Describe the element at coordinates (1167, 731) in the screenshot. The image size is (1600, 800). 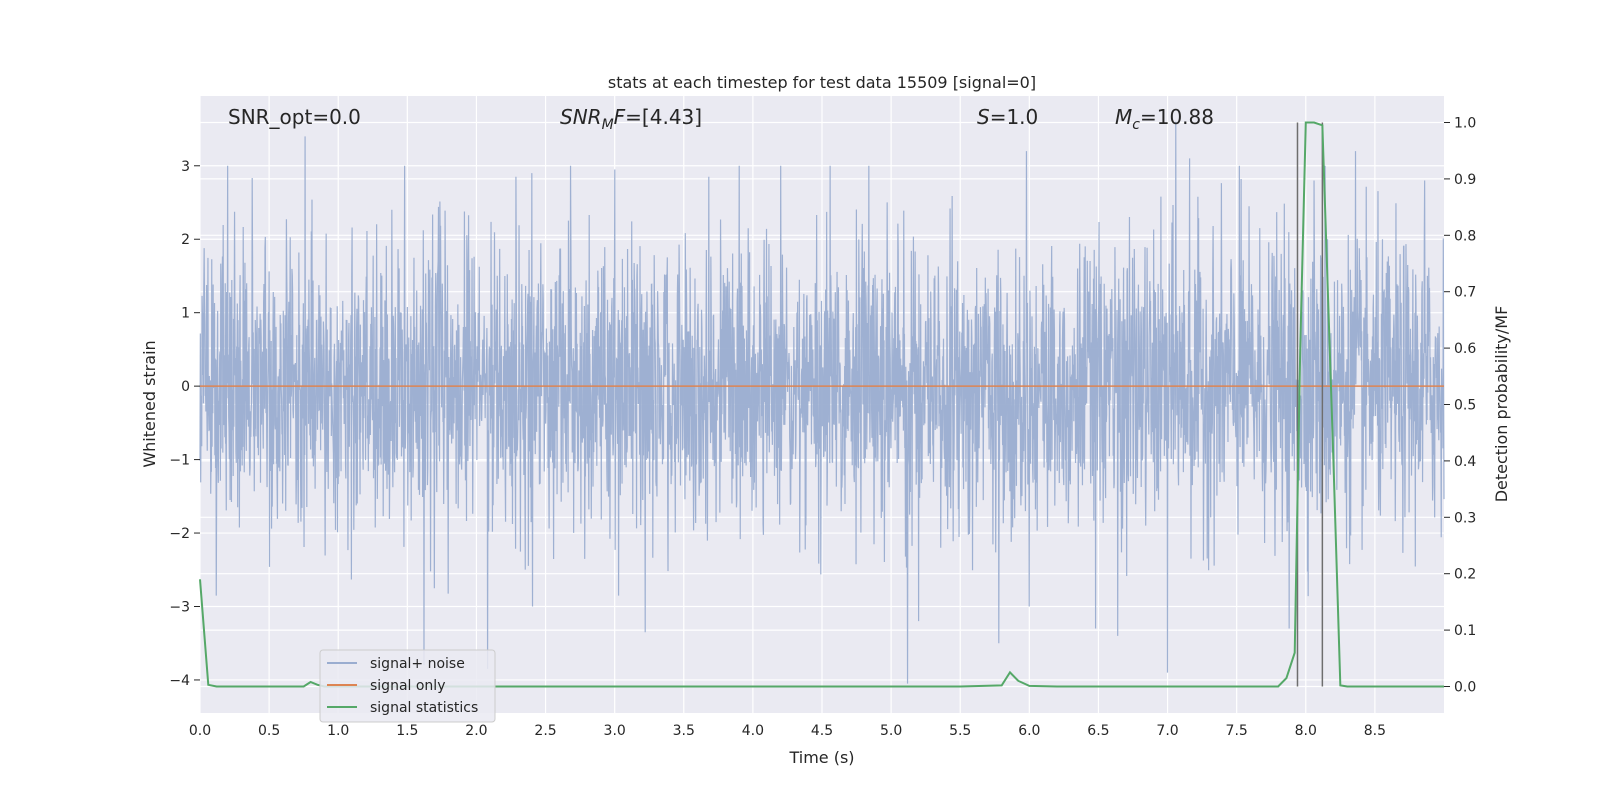
I see `x-tick-label: 7.0` at that location.